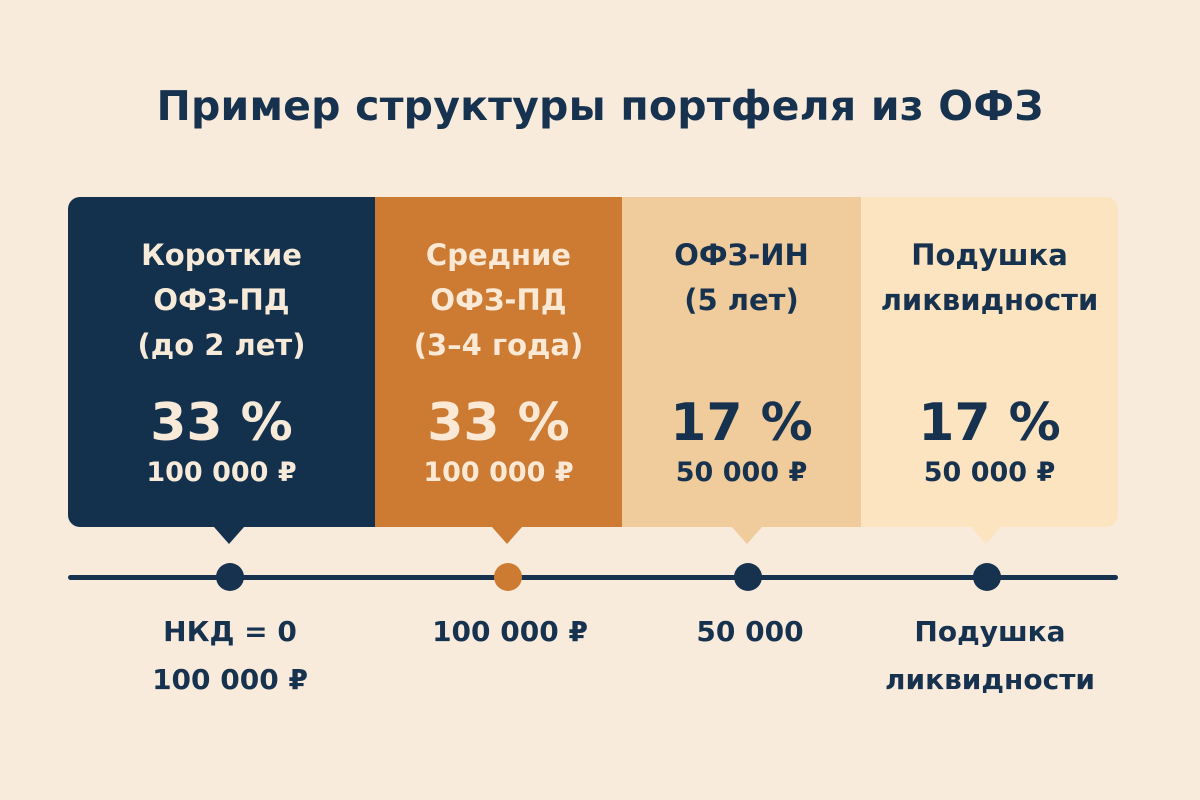 The height and width of the screenshot is (800, 1200). Describe the element at coordinates (990, 656) in the screenshot. I see `timeline-label: Подушка ликвидности` at that location.